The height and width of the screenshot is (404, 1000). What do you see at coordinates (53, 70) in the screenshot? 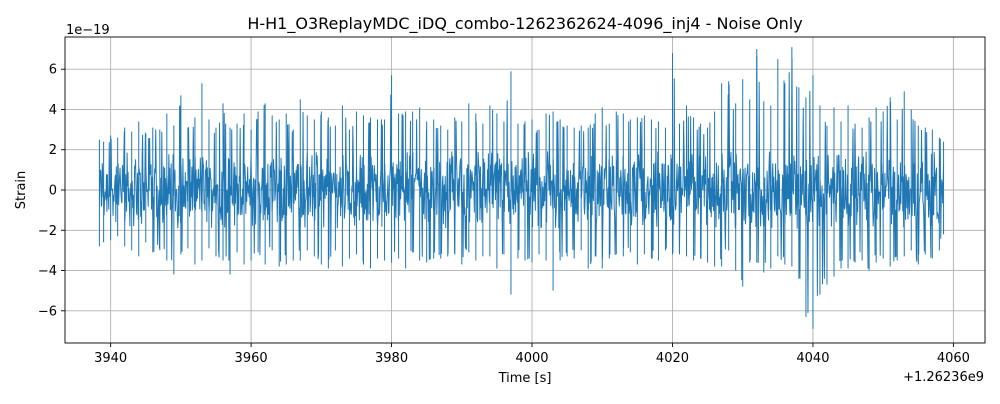
I see `y-tick-label: 6` at bounding box center [53, 70].